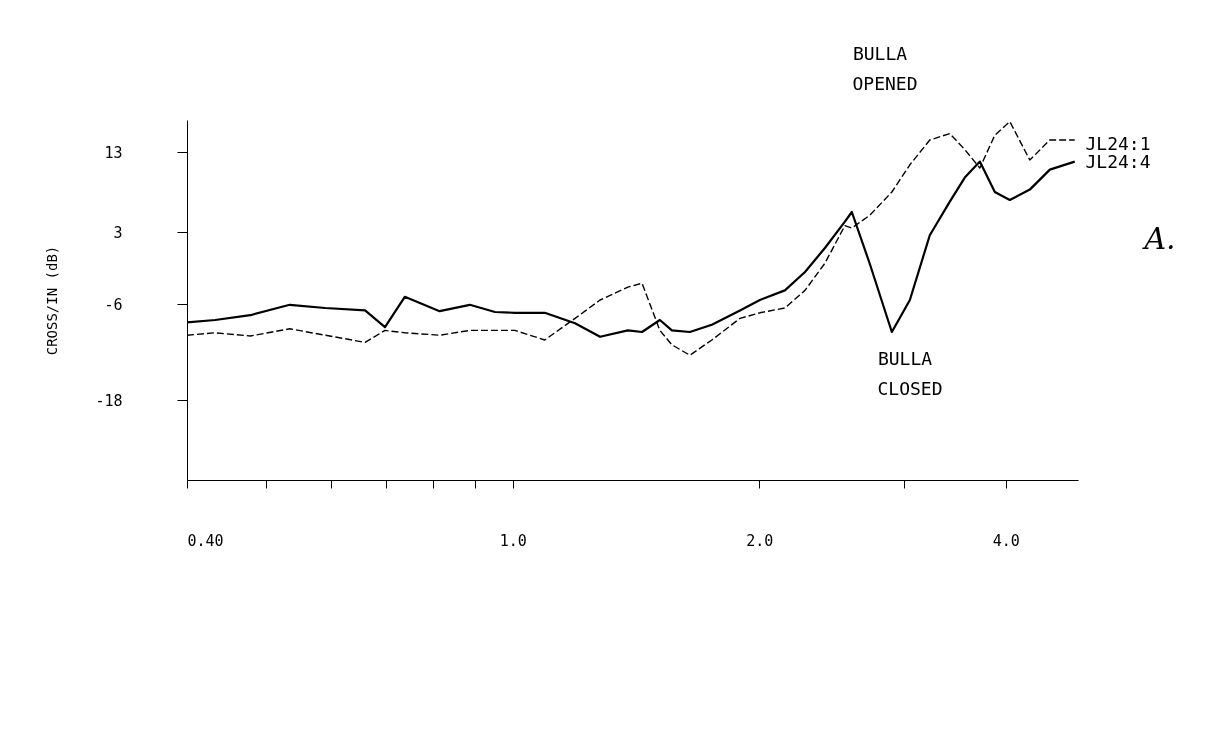 The width and height of the screenshot is (1225, 747). What do you see at coordinates (1118, 143) in the screenshot?
I see `text: JL24:1` at bounding box center [1118, 143].